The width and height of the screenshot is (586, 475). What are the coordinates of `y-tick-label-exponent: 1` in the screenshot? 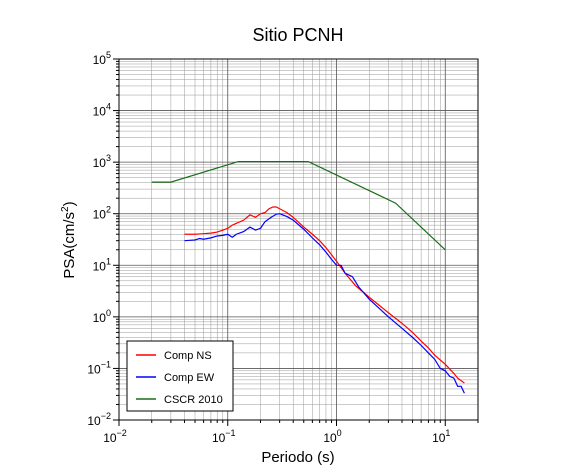 It's located at (108, 261).